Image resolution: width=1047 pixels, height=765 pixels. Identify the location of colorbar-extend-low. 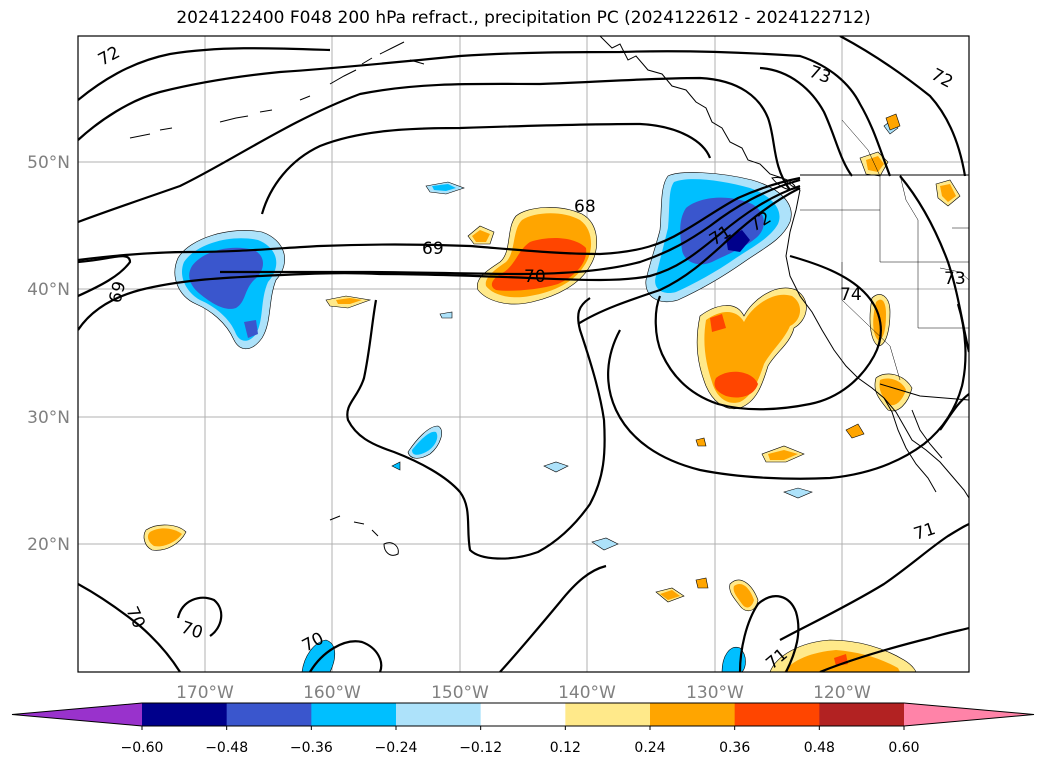
(77, 714).